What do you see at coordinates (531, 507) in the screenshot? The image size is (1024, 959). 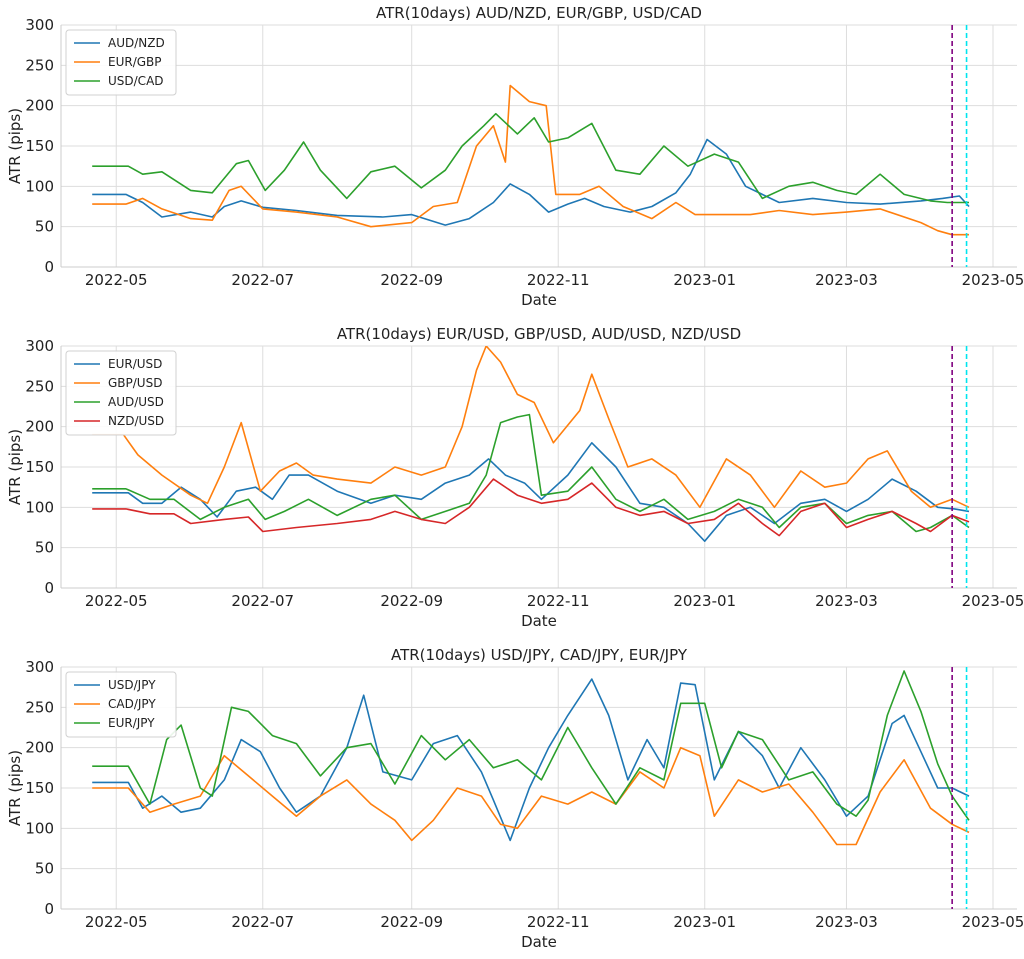 I see `series-line-nzd-usd` at bounding box center [531, 507].